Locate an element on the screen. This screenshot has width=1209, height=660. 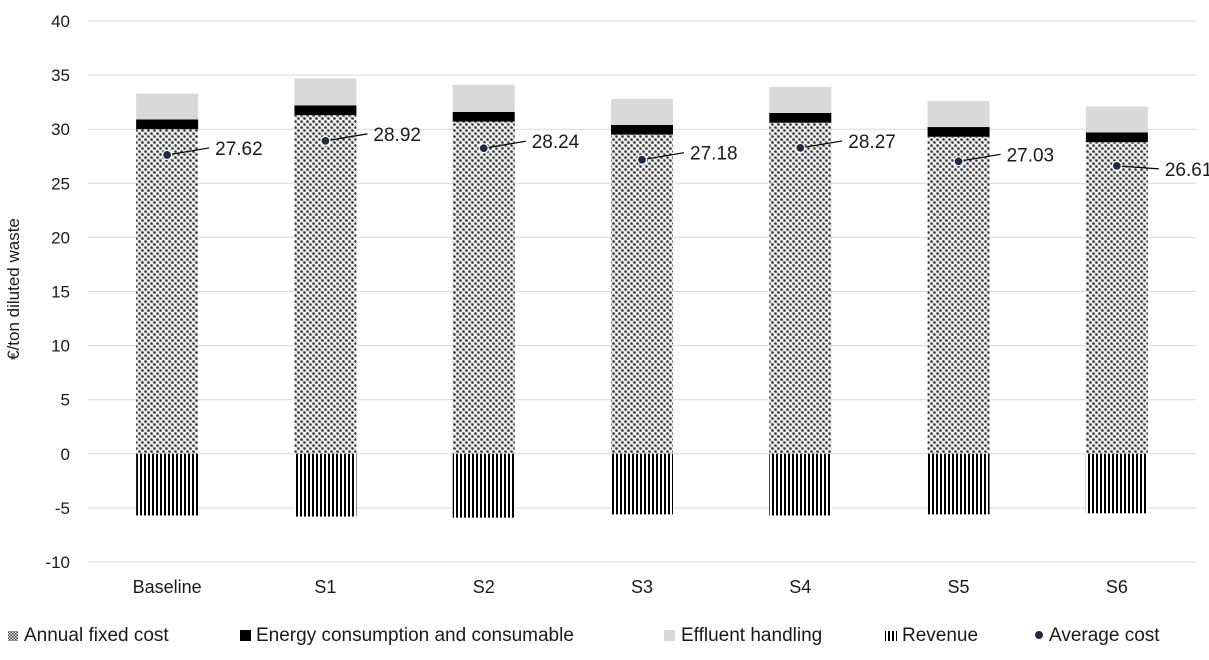
y-tick-label: 15 is located at coordinates (60, 292).